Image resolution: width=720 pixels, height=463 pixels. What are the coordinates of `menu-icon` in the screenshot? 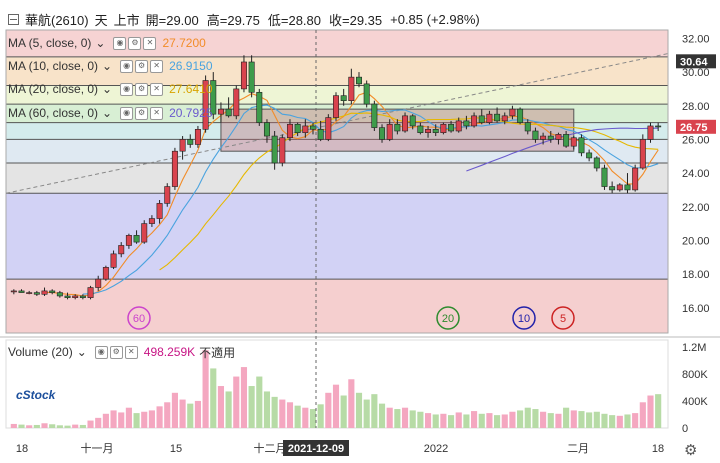 It's located at (13, 19).